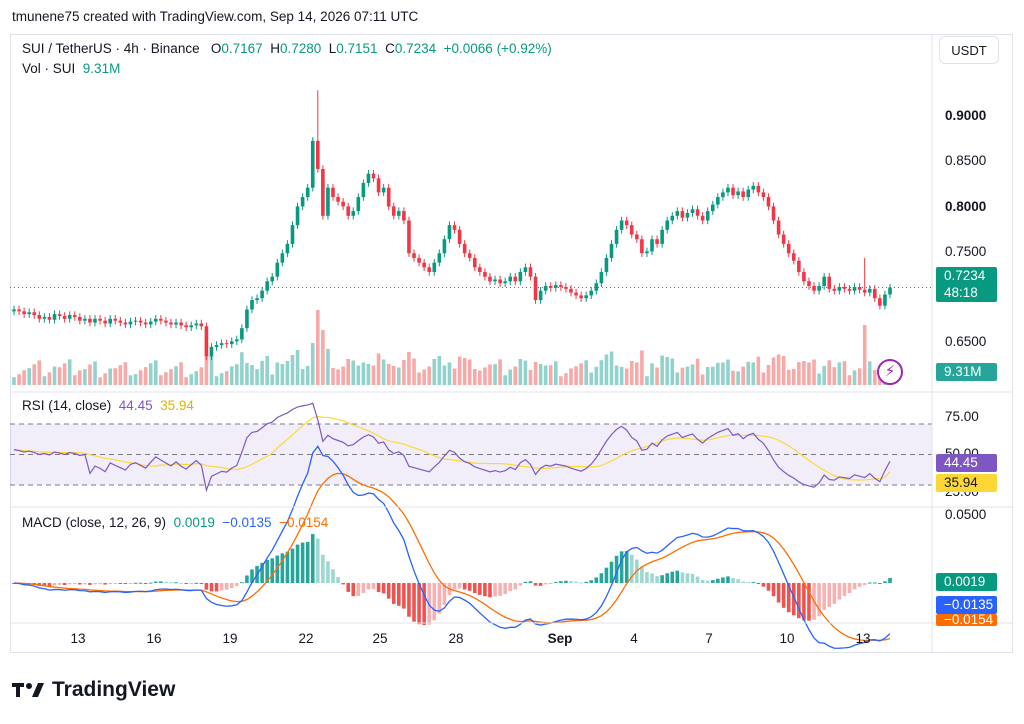  I want to click on symbol-title: SUI / TetherUS · 4h · Binance, so click(111, 48).